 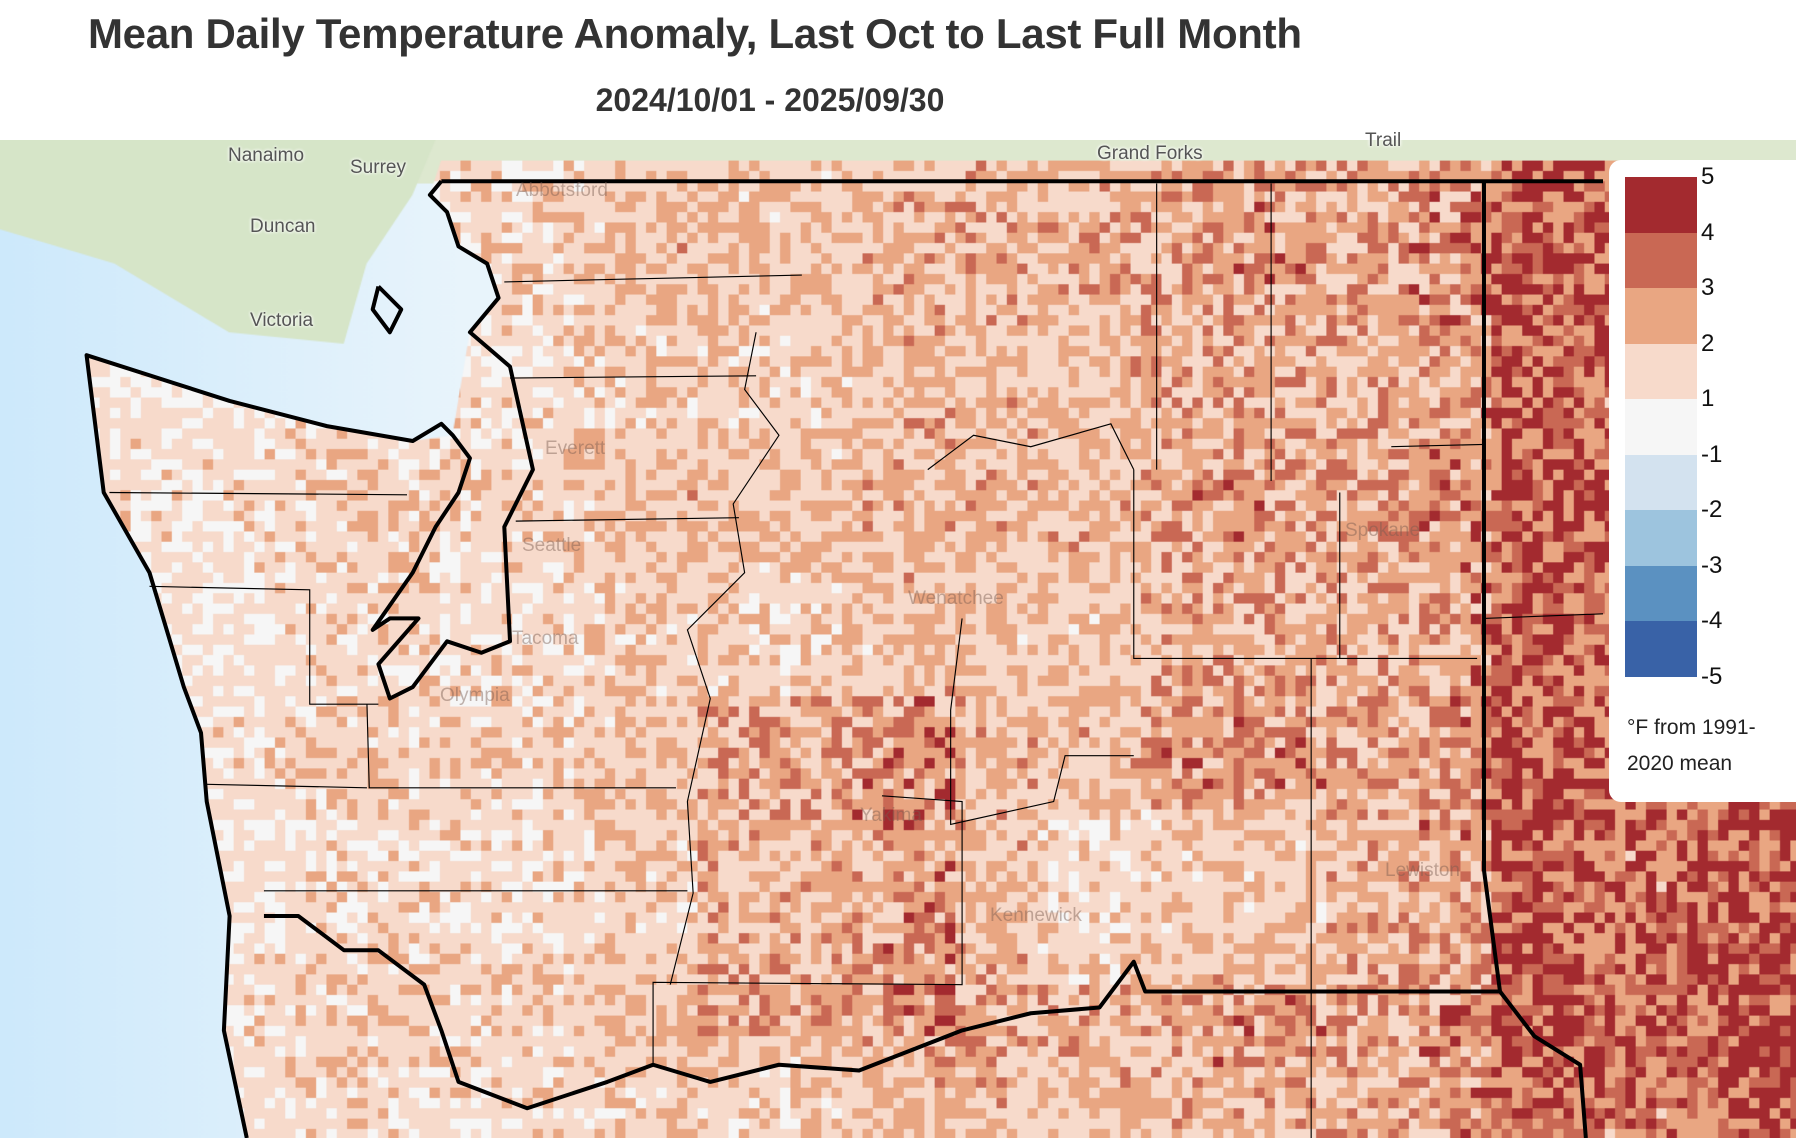 What do you see at coordinates (1036, 915) in the screenshot?
I see `label-kennewick: Kennewick` at bounding box center [1036, 915].